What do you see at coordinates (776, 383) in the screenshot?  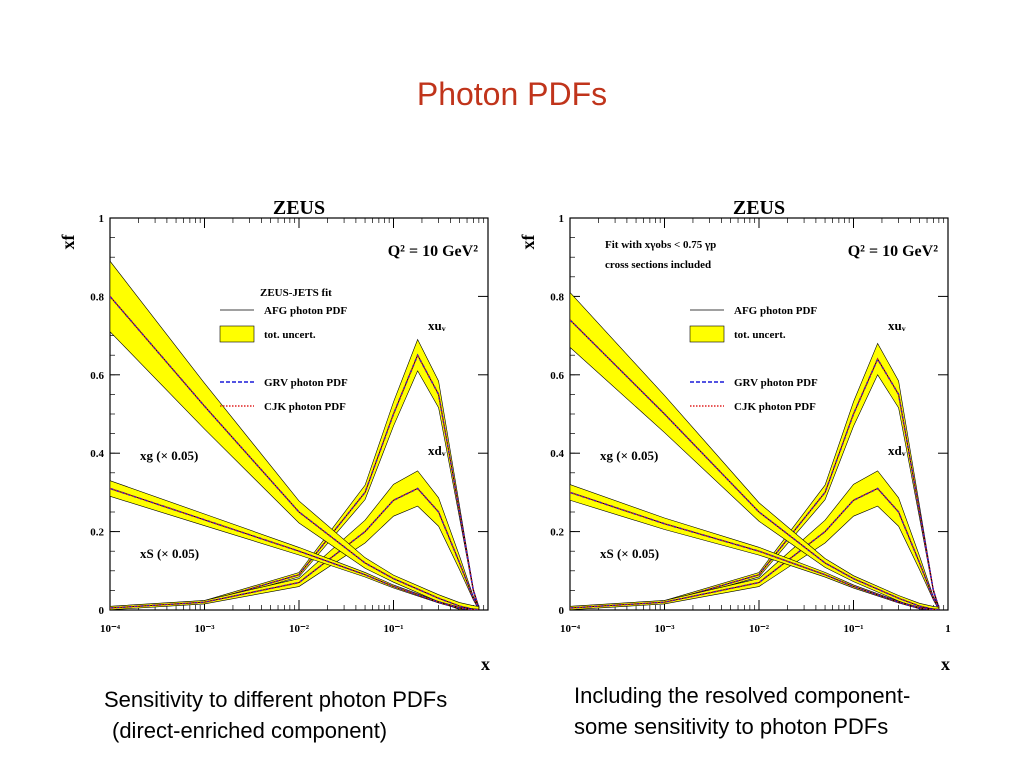 I see `c1-legend-label-2: GRV photon PDF` at bounding box center [776, 383].